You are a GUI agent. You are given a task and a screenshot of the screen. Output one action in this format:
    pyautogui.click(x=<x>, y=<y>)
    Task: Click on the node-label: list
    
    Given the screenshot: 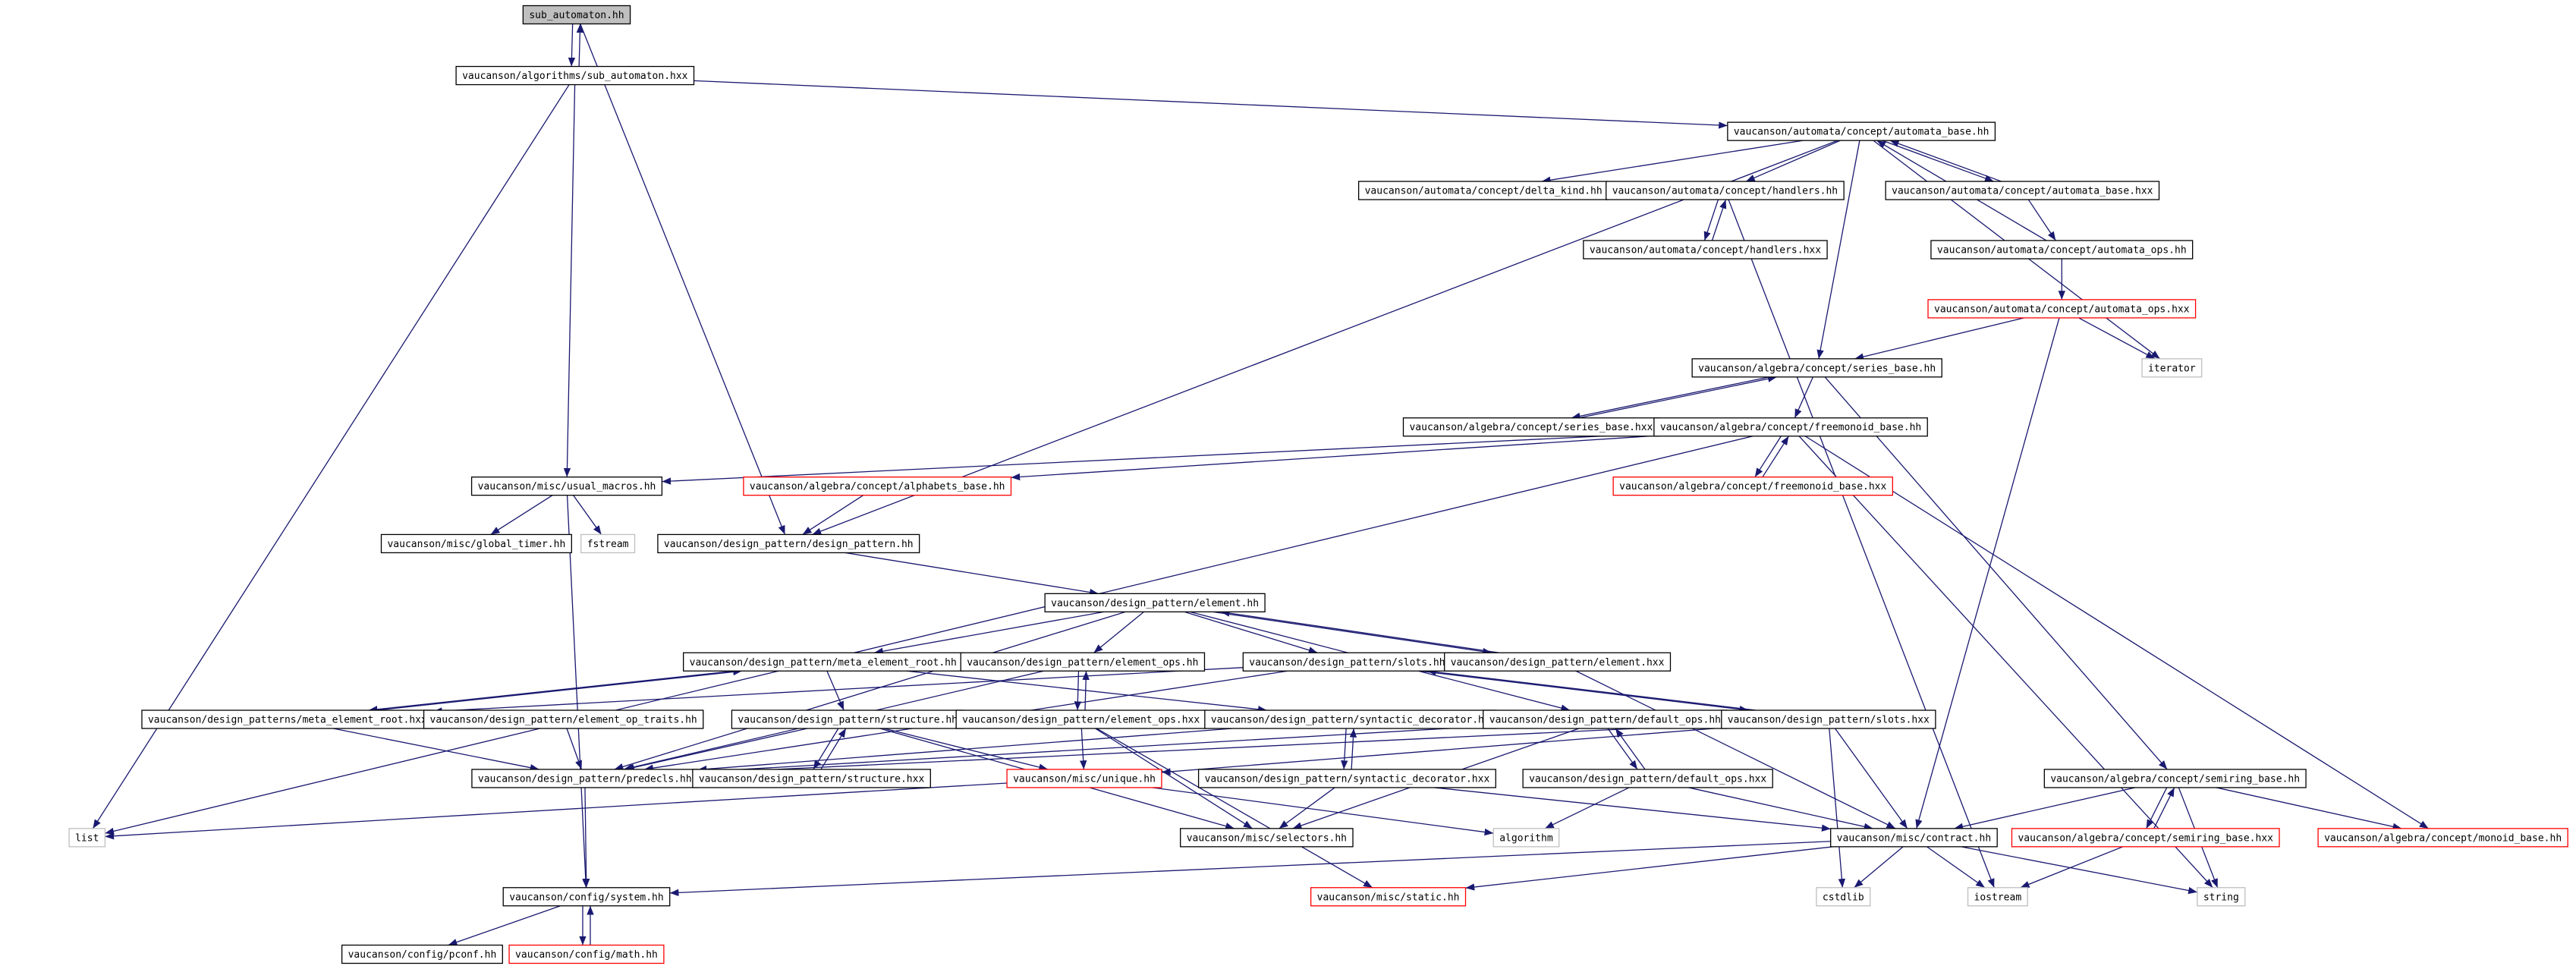 What is the action you would take?
    pyautogui.click(x=87, y=838)
    